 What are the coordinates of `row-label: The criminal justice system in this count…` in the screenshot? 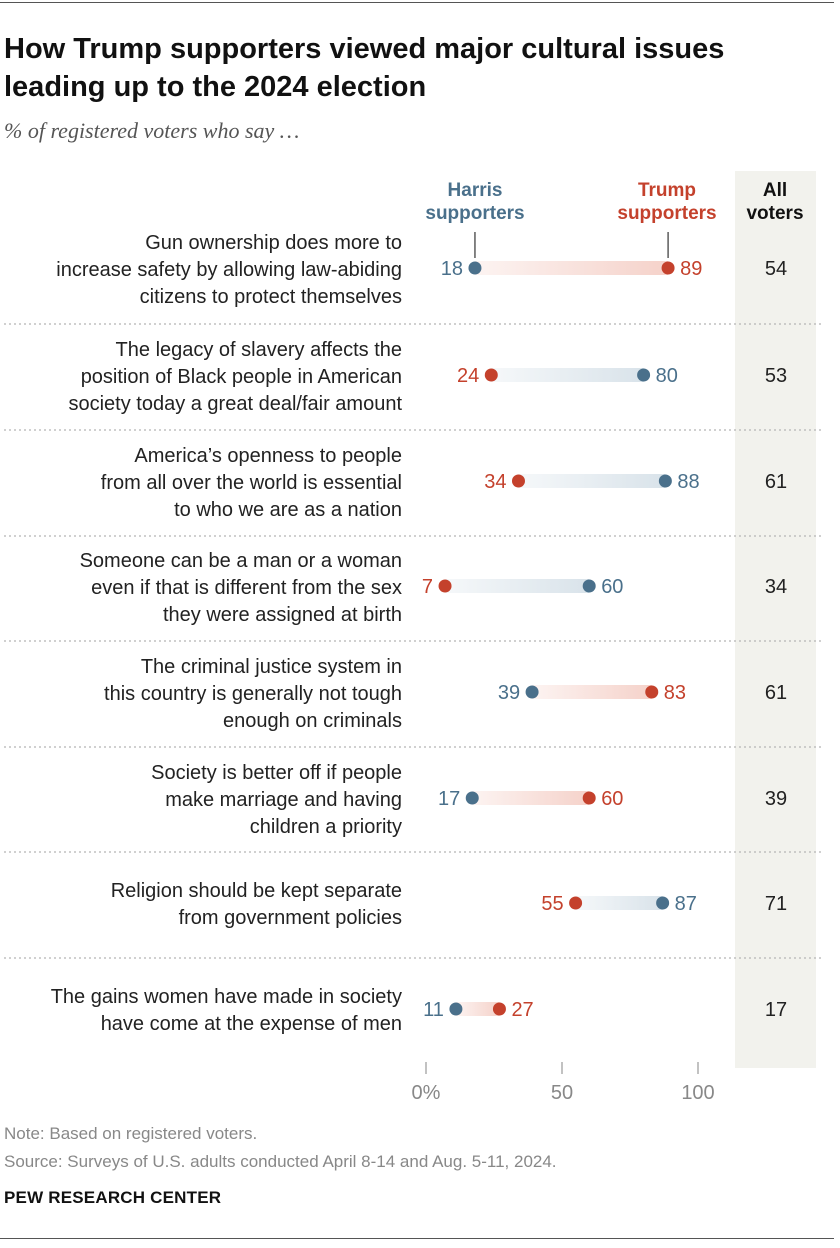 It's located at (253, 694).